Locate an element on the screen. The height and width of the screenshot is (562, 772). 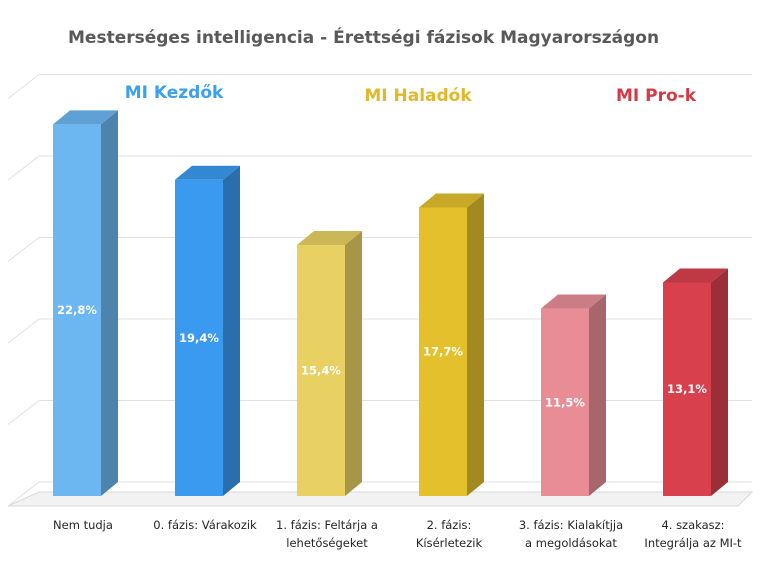
category-label: 4. szakasz: is located at coordinates (692, 525).